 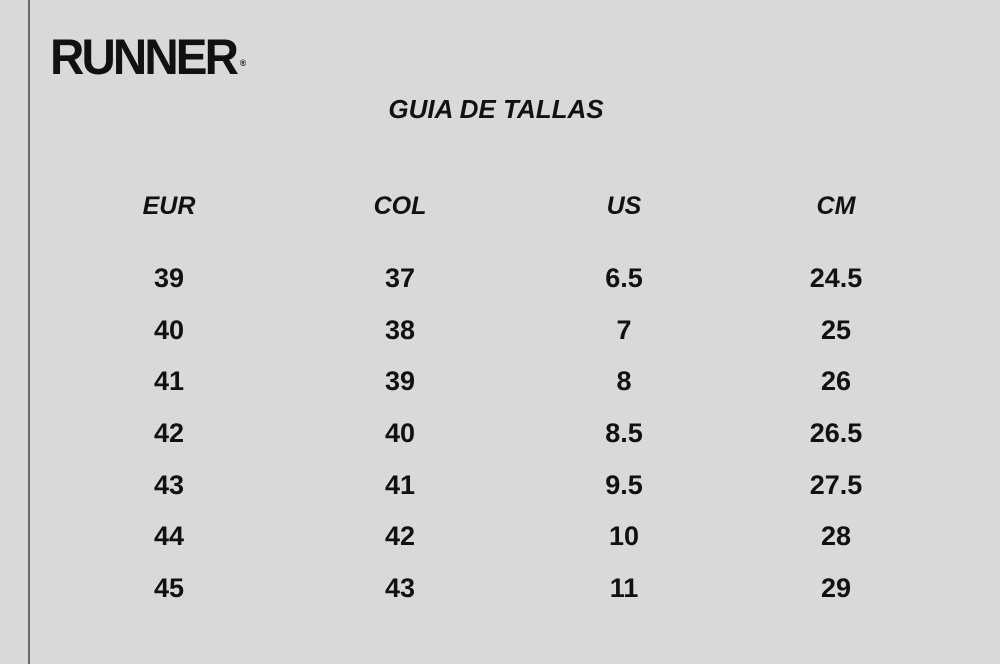 I want to click on left-divider, so click(x=29, y=332).